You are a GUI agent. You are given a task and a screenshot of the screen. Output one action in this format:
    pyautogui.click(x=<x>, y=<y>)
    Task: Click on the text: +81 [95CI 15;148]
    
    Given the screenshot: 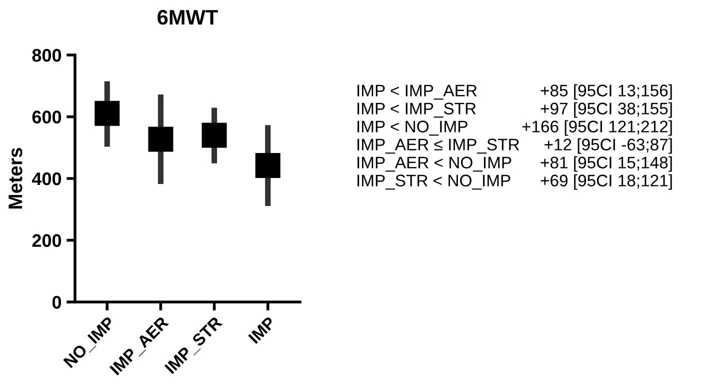 What is the action you would take?
    pyautogui.click(x=606, y=164)
    